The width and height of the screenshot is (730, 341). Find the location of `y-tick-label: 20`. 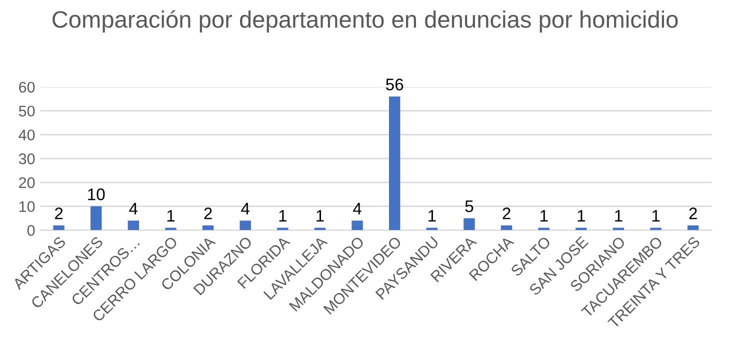

y-tick-label: 20 is located at coordinates (27, 182).